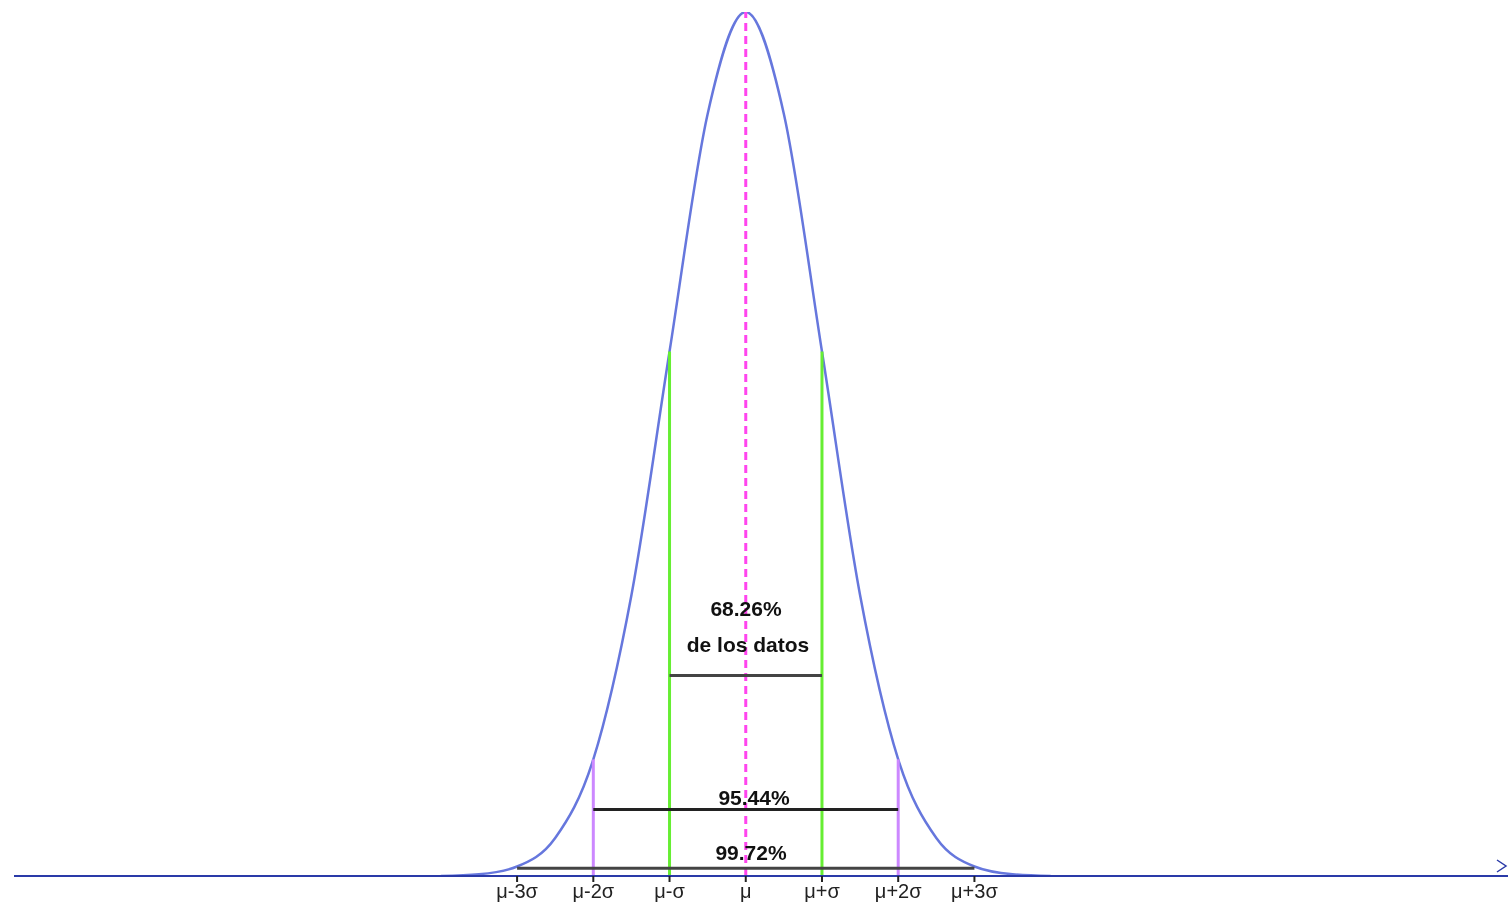 This screenshot has width=1509, height=911. Describe the element at coordinates (822, 891) in the screenshot. I see `x-tick-label: μ+σ` at that location.